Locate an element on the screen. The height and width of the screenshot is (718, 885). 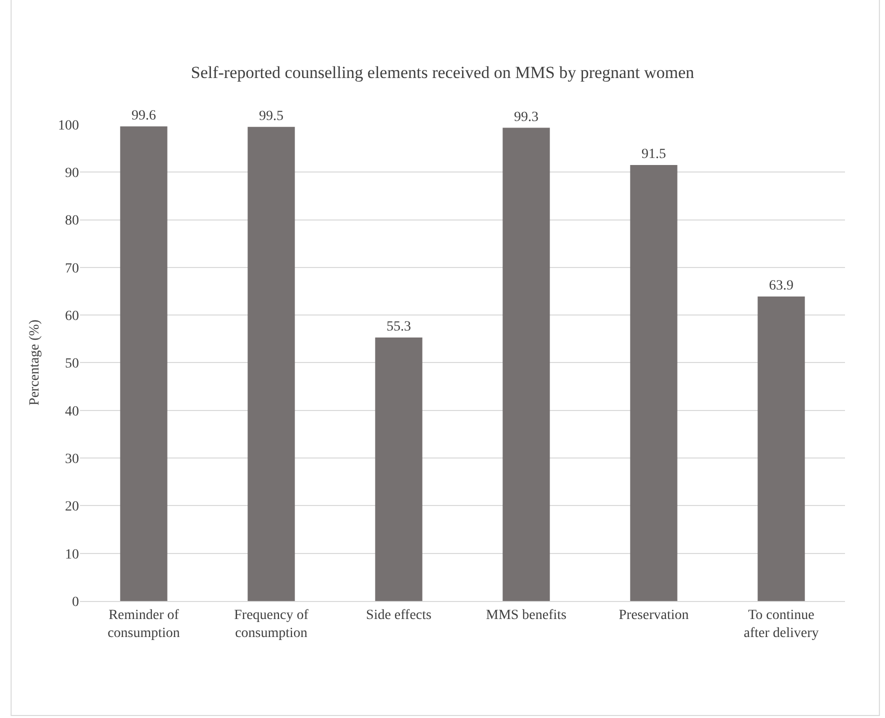
chart-title: Self-reported counselling elements received on MMS by pregnant women is located at coordinates (442, 72).